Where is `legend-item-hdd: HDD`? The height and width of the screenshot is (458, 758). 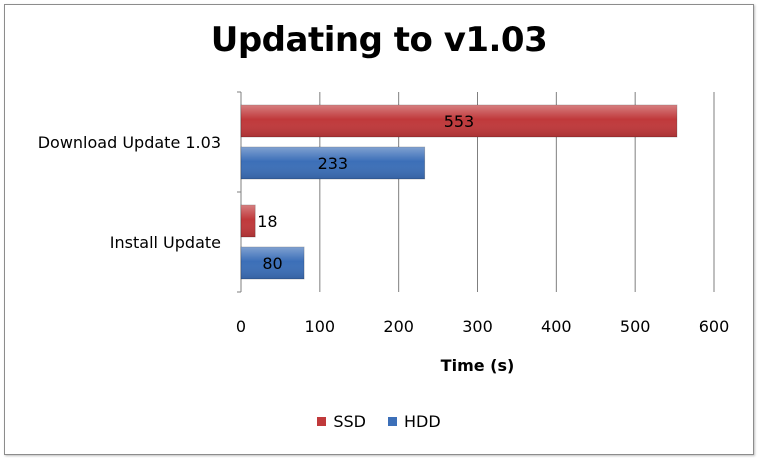
legend-item-hdd: HDD is located at coordinates (414, 421).